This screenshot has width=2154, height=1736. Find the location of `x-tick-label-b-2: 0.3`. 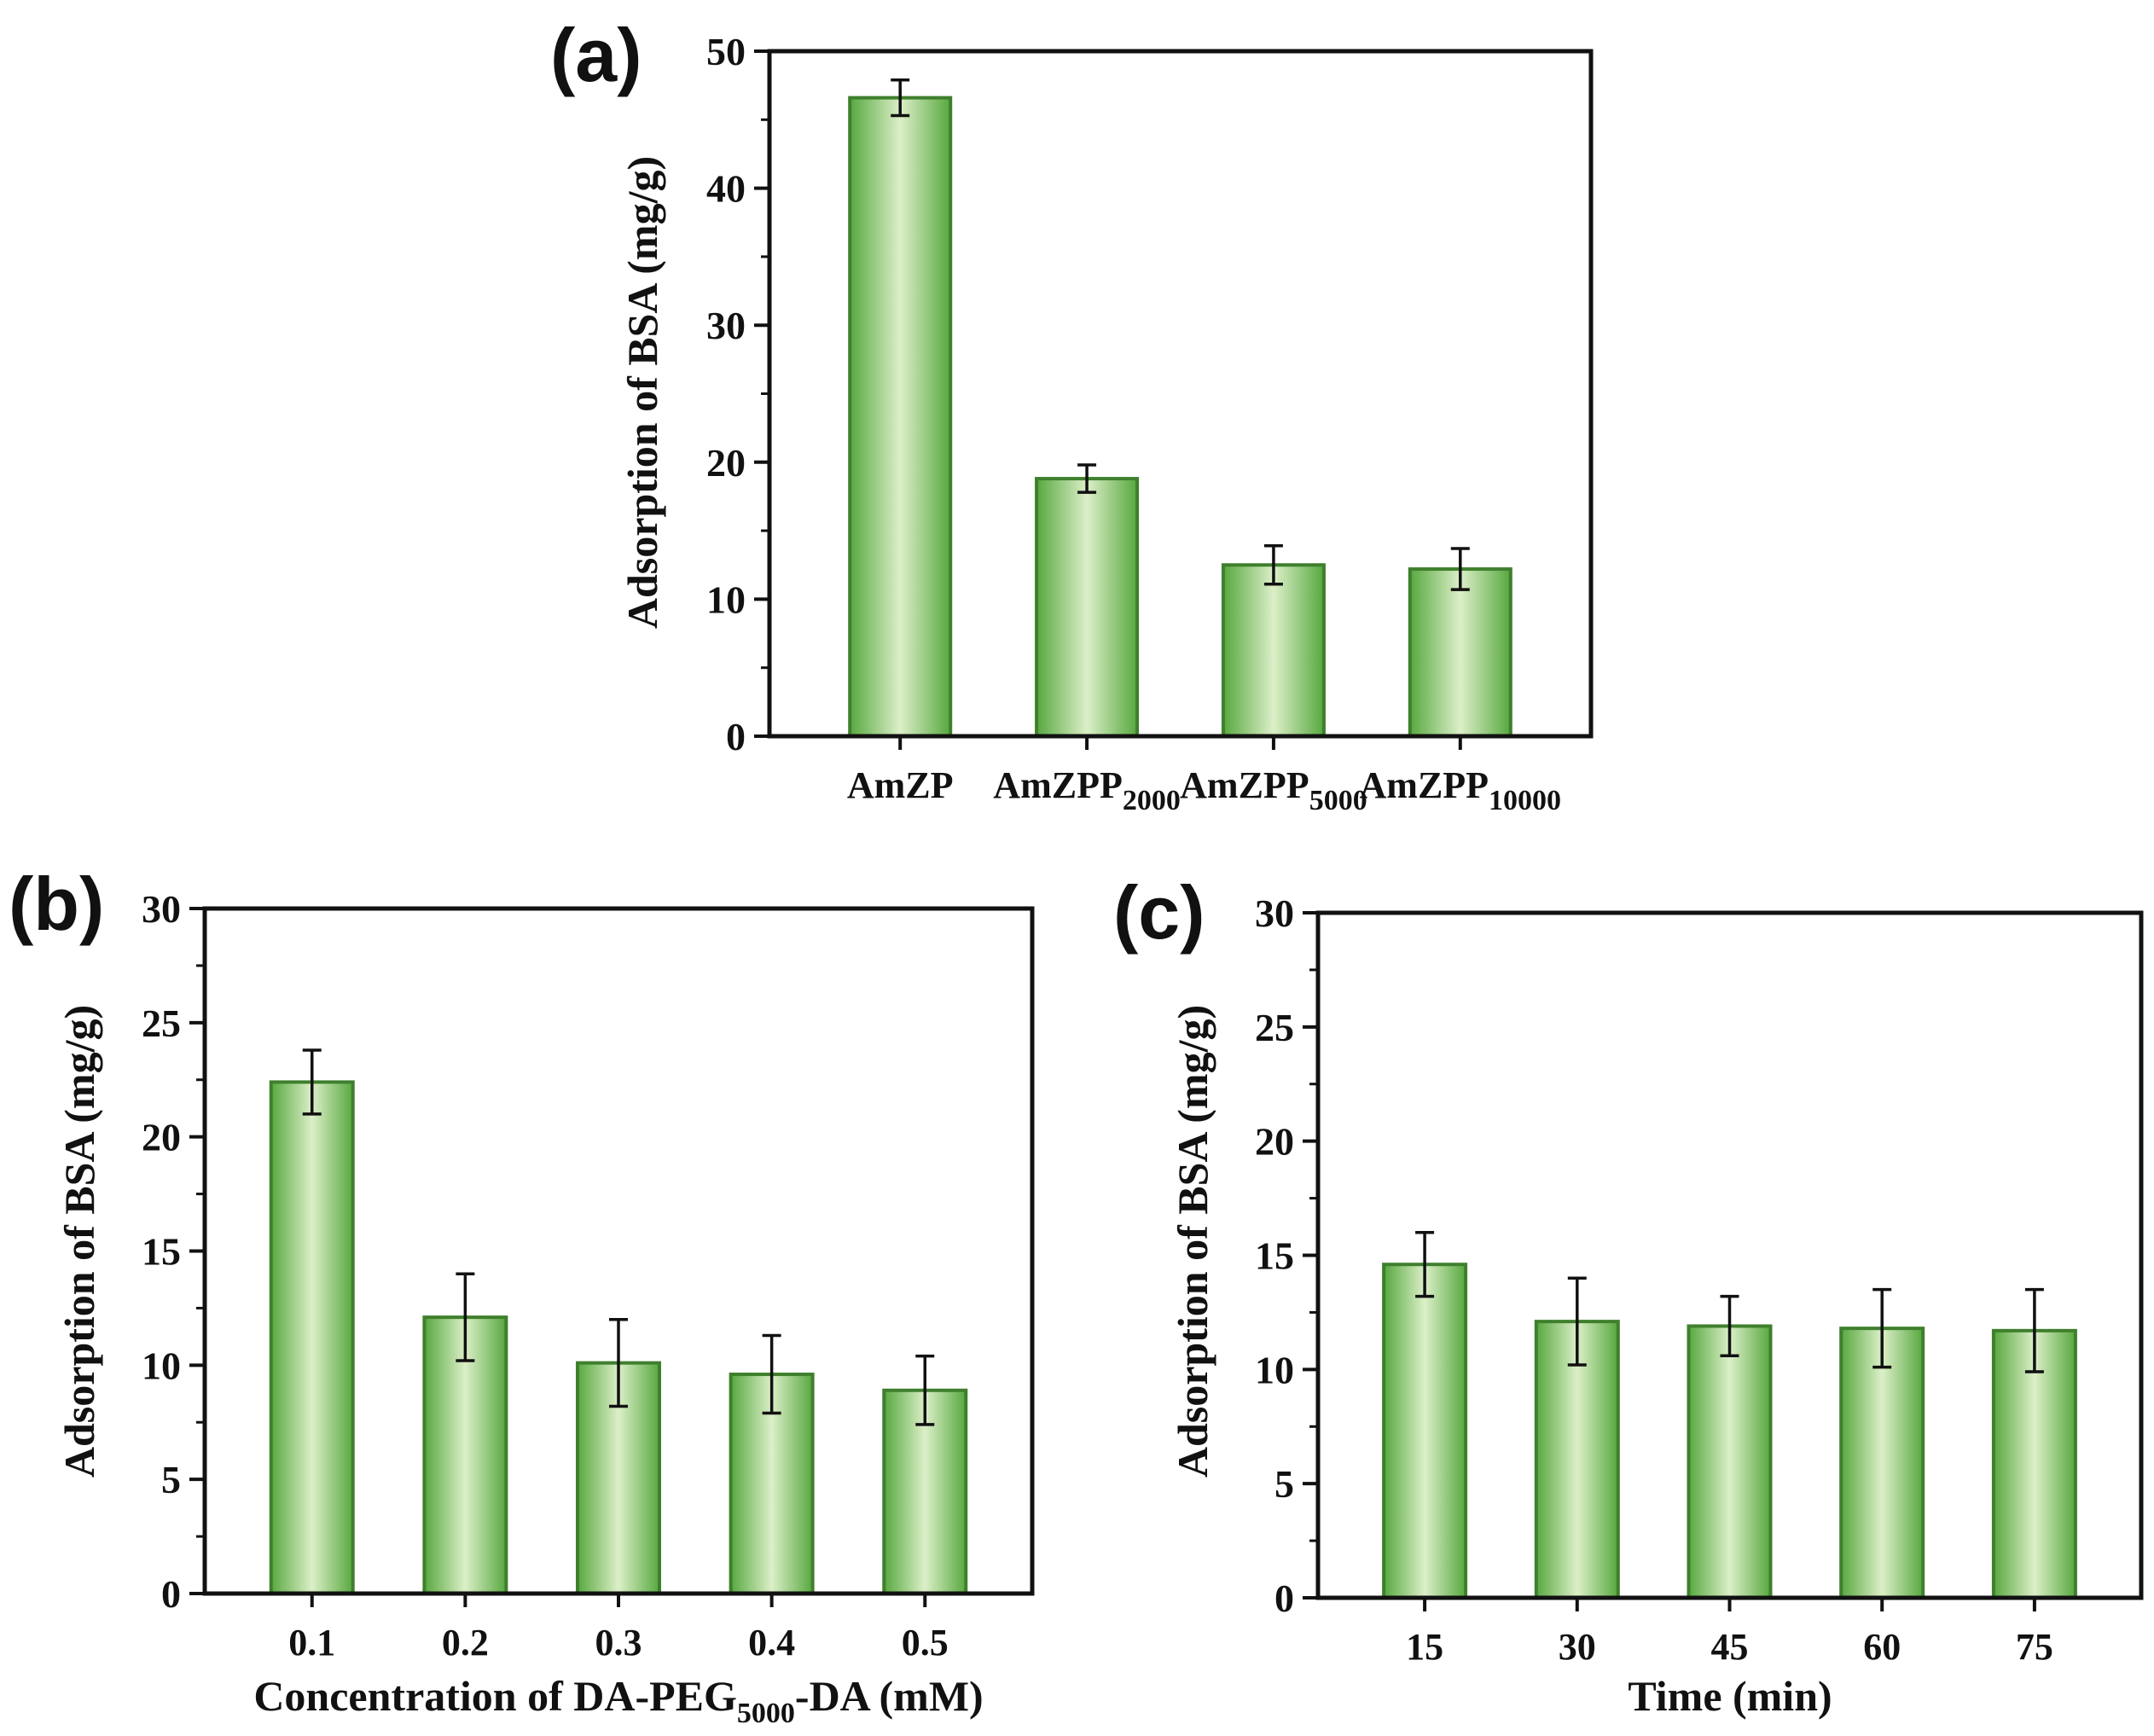

x-tick-label-b-2: 0.3 is located at coordinates (618, 1642).